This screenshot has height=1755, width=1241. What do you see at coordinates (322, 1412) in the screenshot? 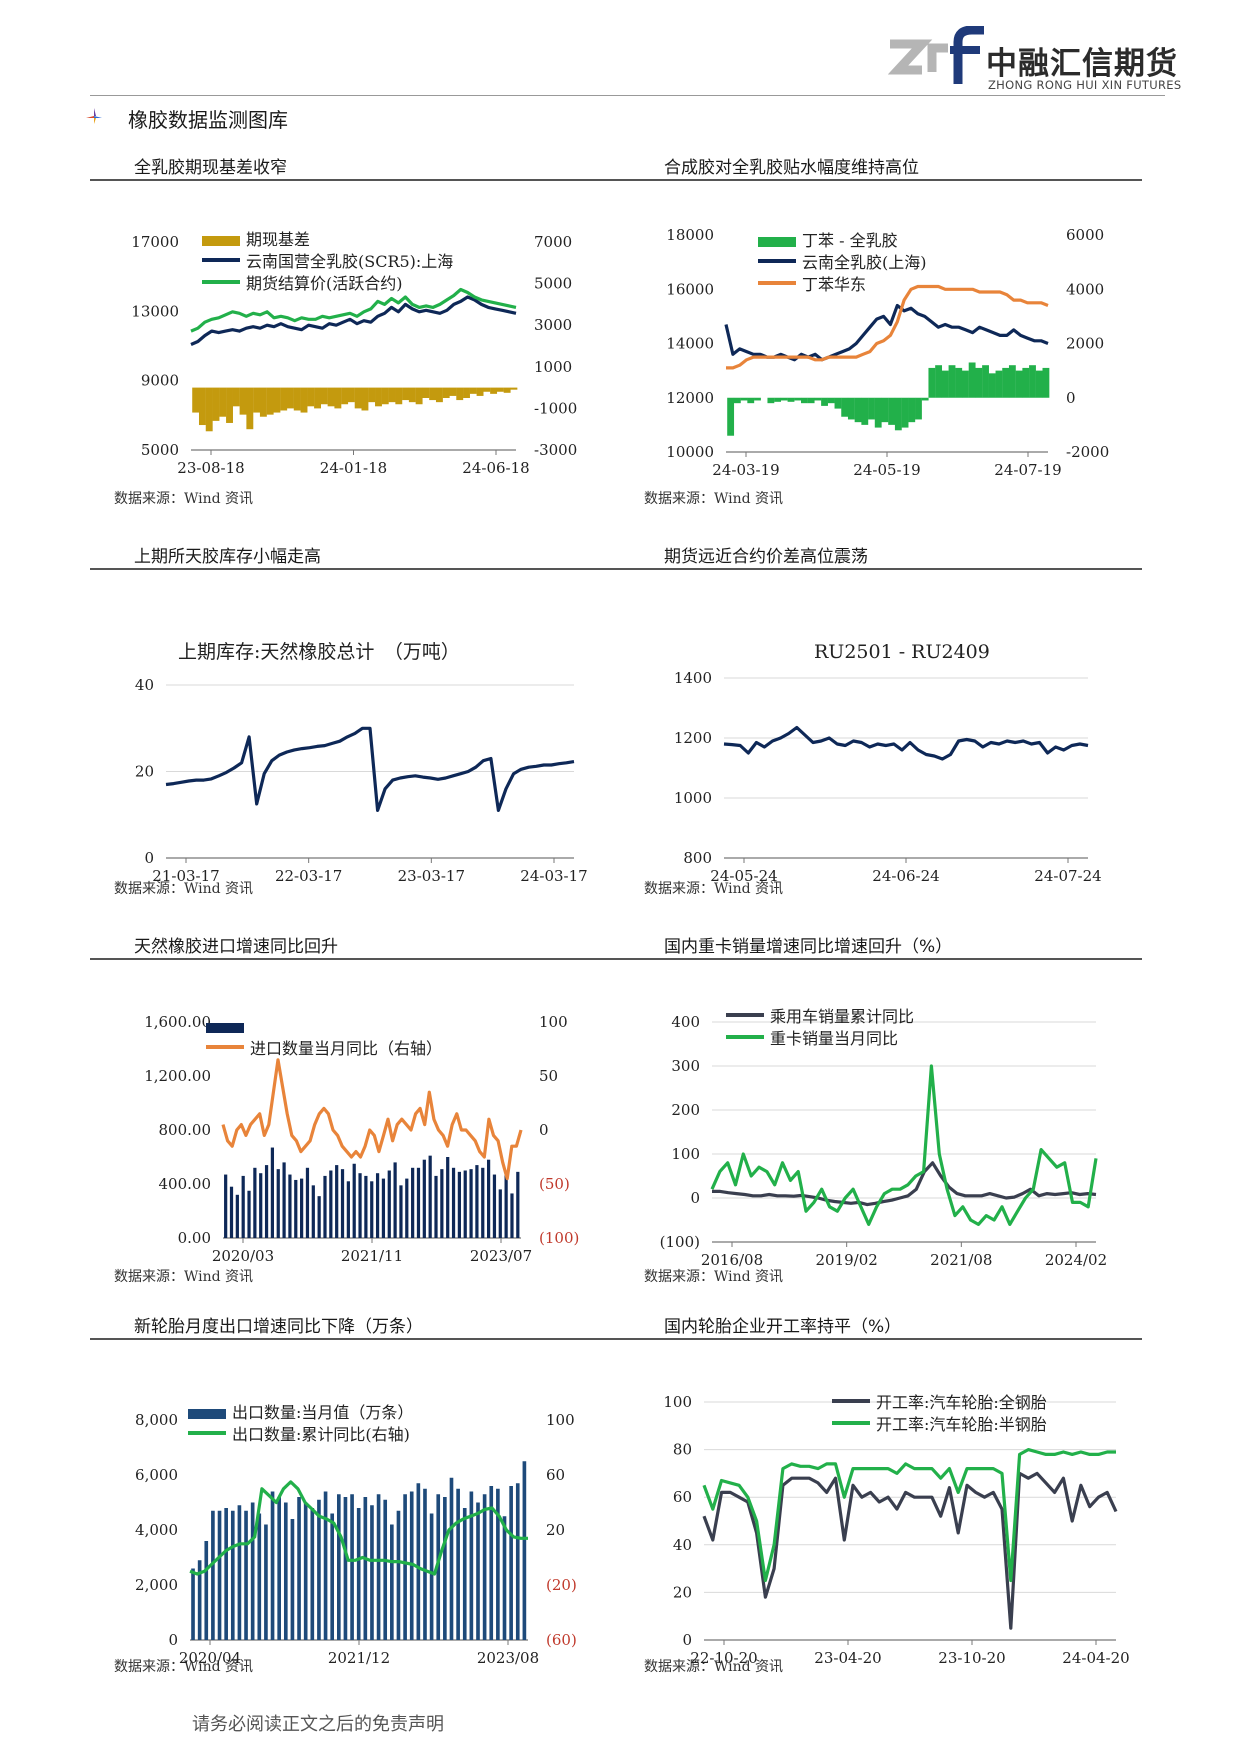
I see `chart-7-legend-label: 出口数量:当月值（万条）` at bounding box center [322, 1412].